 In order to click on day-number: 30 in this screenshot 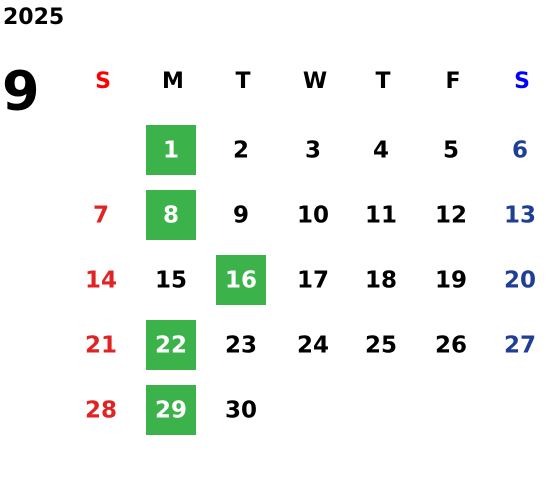, I will do `click(241, 411)`.